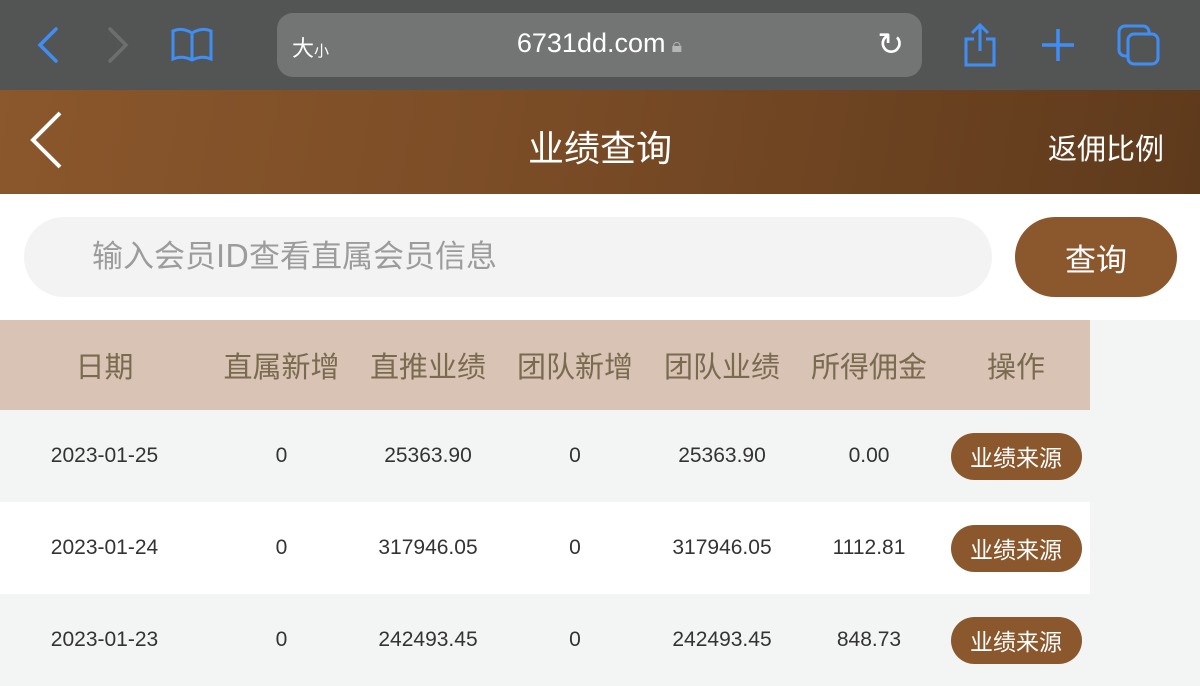 The height and width of the screenshot is (686, 1200). I want to click on column-header: 团队业绩, so click(722, 365).